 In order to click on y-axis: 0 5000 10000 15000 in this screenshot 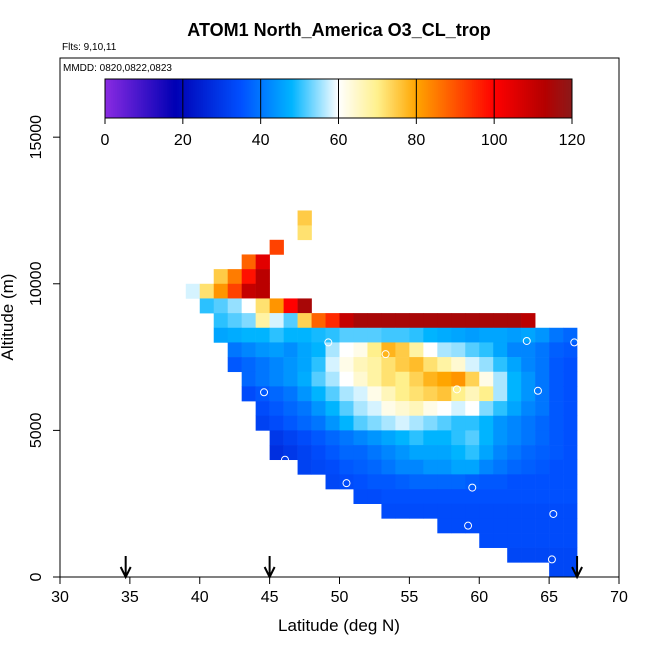, I will do `click(44, 348)`.